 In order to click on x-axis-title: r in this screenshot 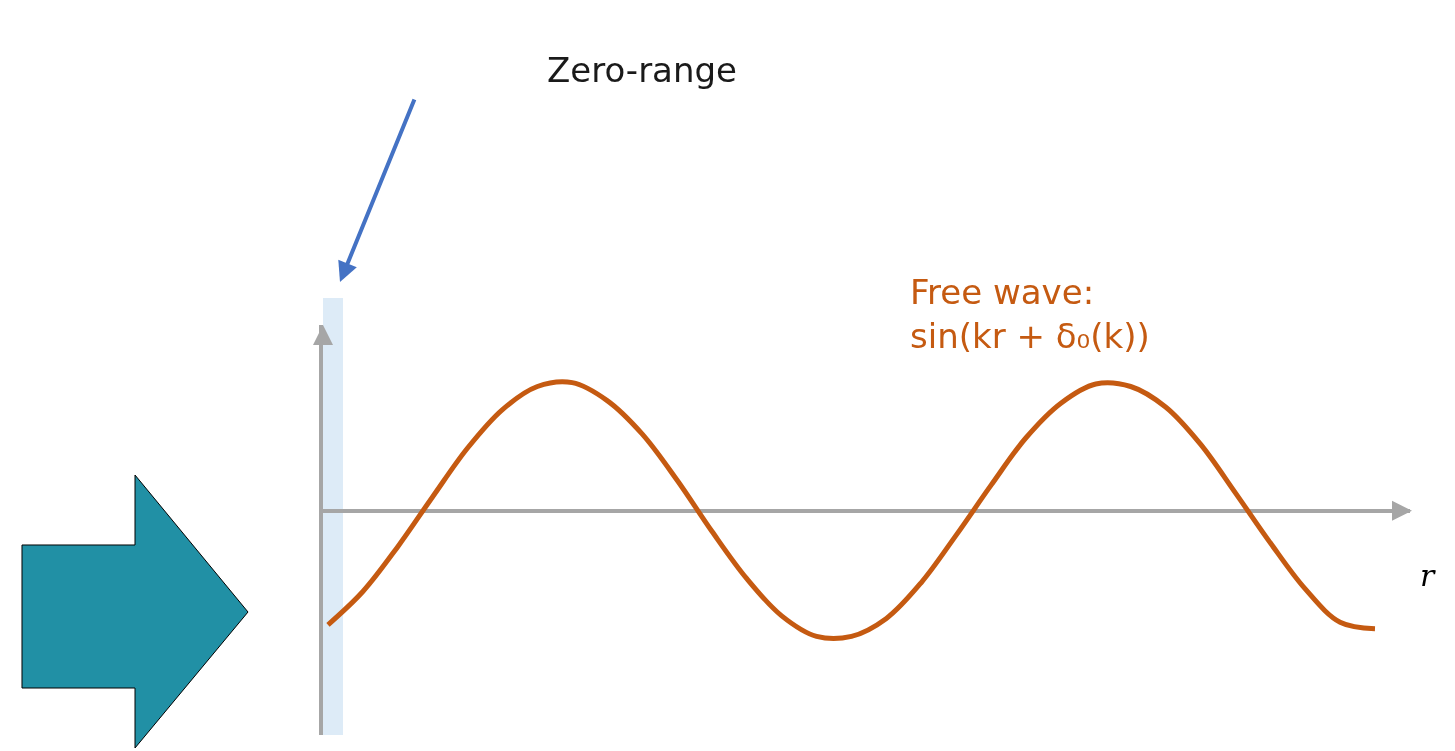, I will do `click(1428, 575)`.